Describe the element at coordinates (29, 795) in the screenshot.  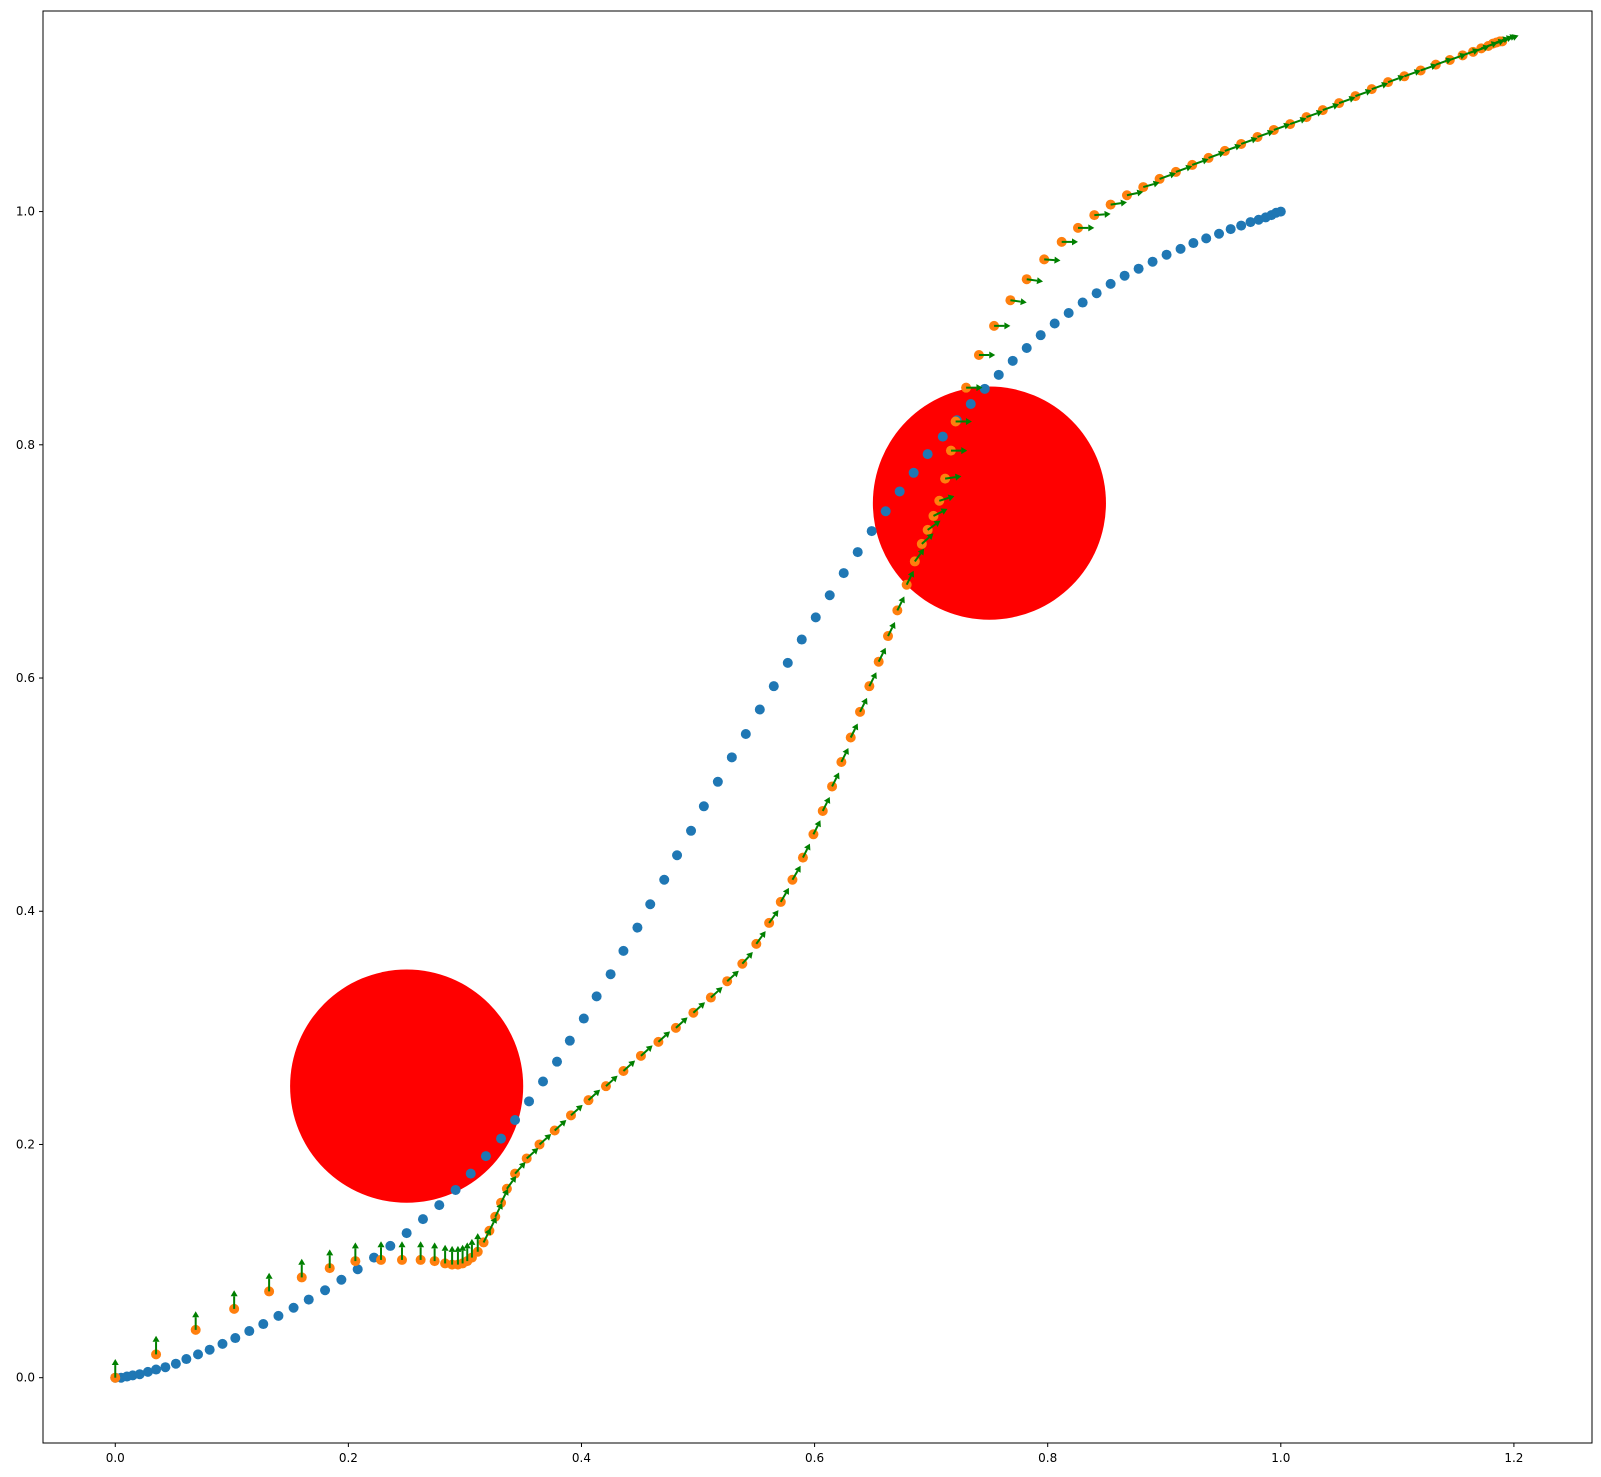
I see `y-axis: 0.0 0.2 0.4 0.6 0.8 1.0` at that location.